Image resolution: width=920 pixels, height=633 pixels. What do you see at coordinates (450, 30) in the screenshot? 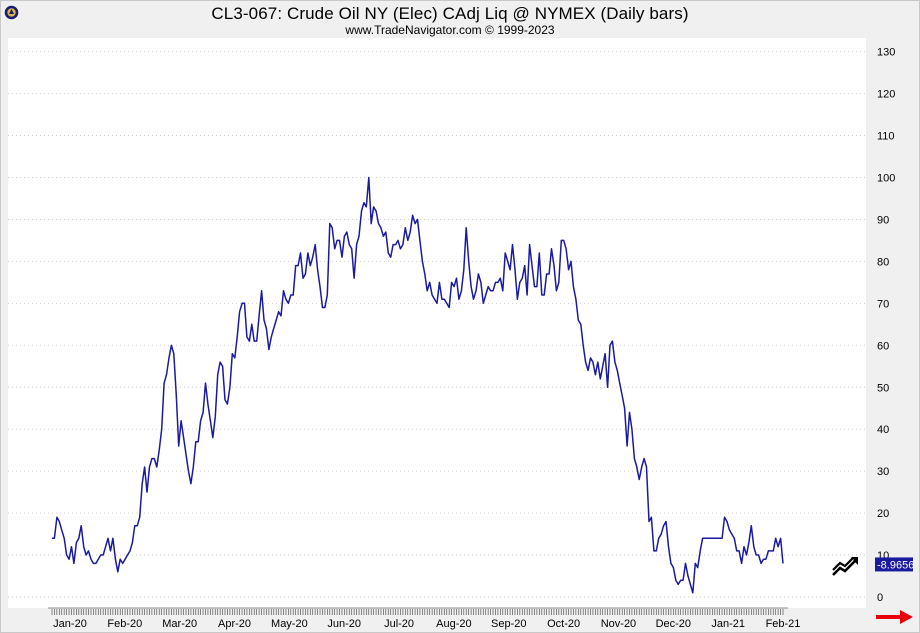
I see `chart-subtitle: www.TradeNavigator.com © 1999-2023` at bounding box center [450, 30].